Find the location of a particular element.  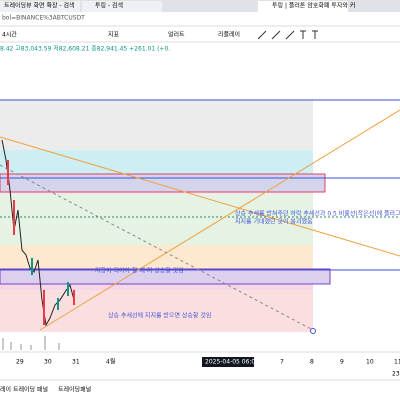

corner-label: 23 is located at coordinates (396, 374).